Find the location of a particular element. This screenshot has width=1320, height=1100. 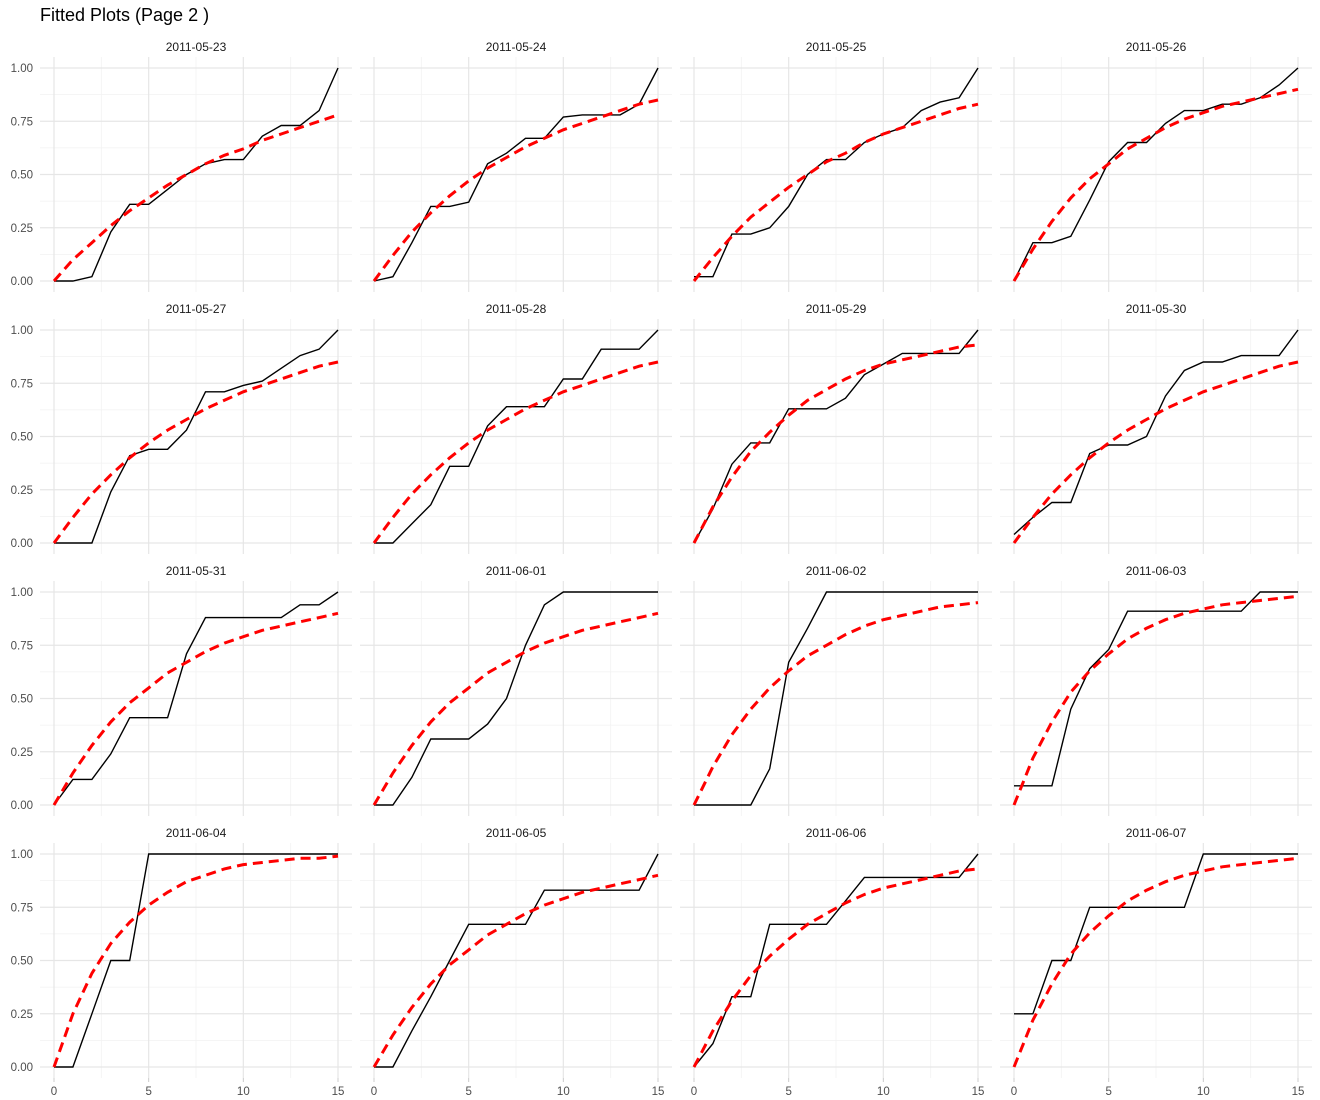

facet-title: 2011-05-24 is located at coordinates (516, 47).